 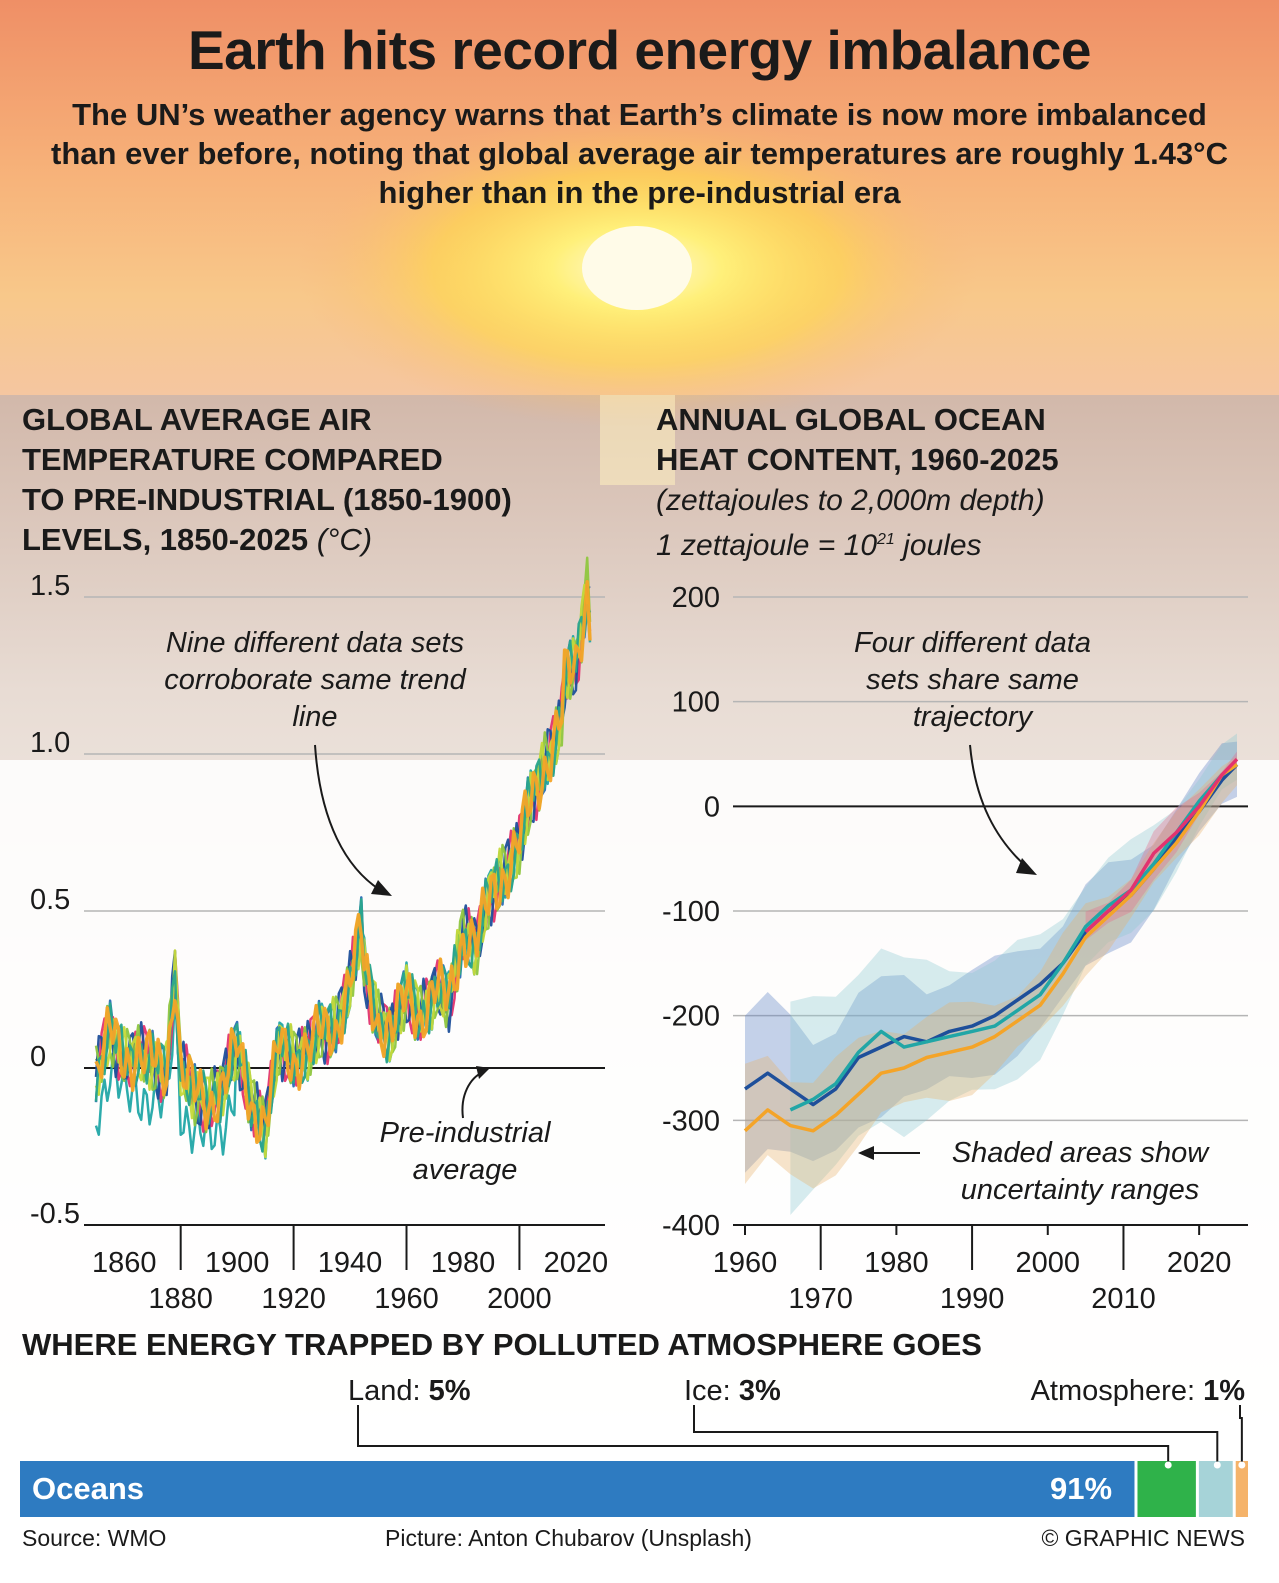 I want to click on picture-credit: Picture: Anton Chubarov (Unsplash), so click(x=568, y=1538).